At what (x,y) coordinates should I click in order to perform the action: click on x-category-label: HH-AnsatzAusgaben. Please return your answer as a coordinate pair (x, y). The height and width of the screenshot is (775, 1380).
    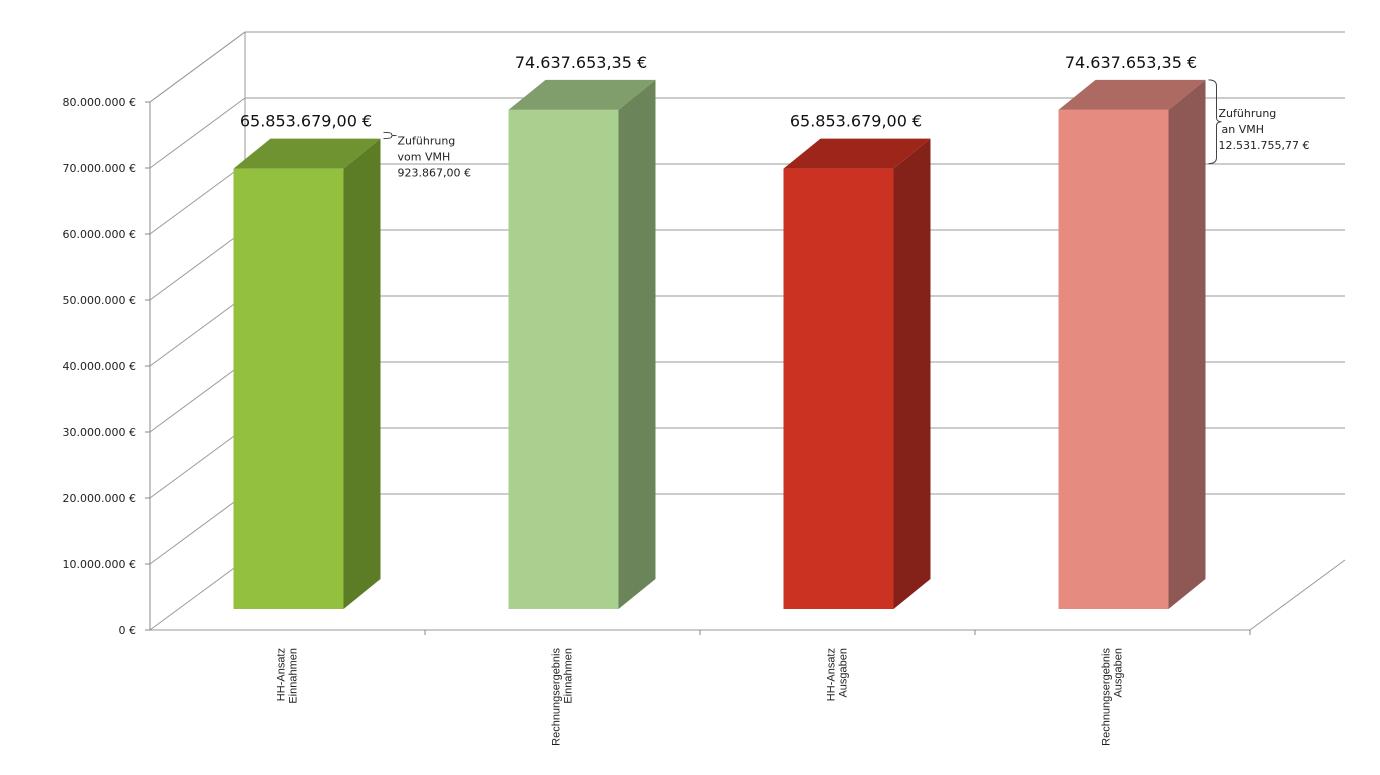
    Looking at the image, I should click on (838, 674).